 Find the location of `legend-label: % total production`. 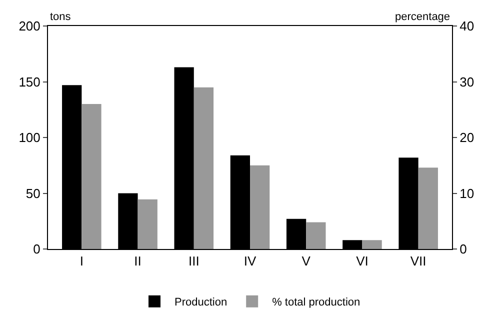

legend-label: % total production is located at coordinates (316, 302).